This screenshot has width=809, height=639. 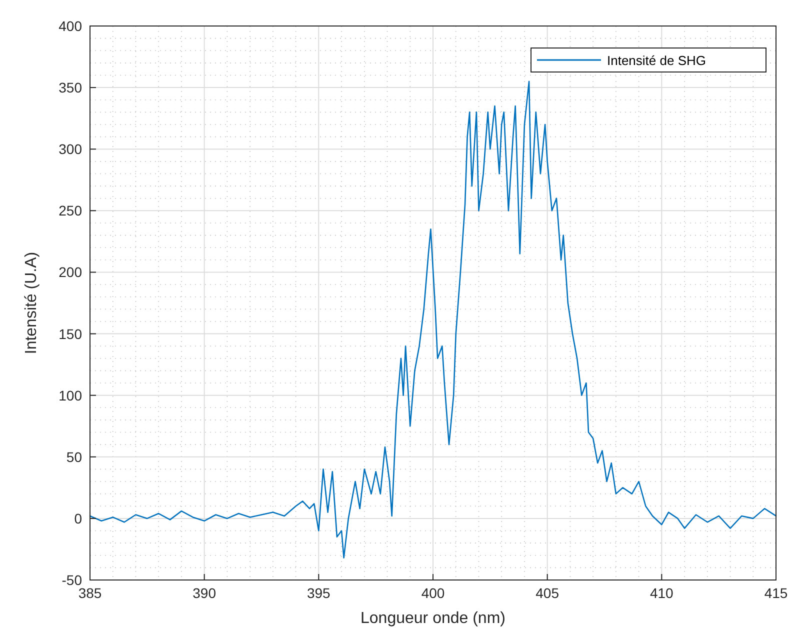 I want to click on y-tick-label: -50, so click(x=72, y=580).